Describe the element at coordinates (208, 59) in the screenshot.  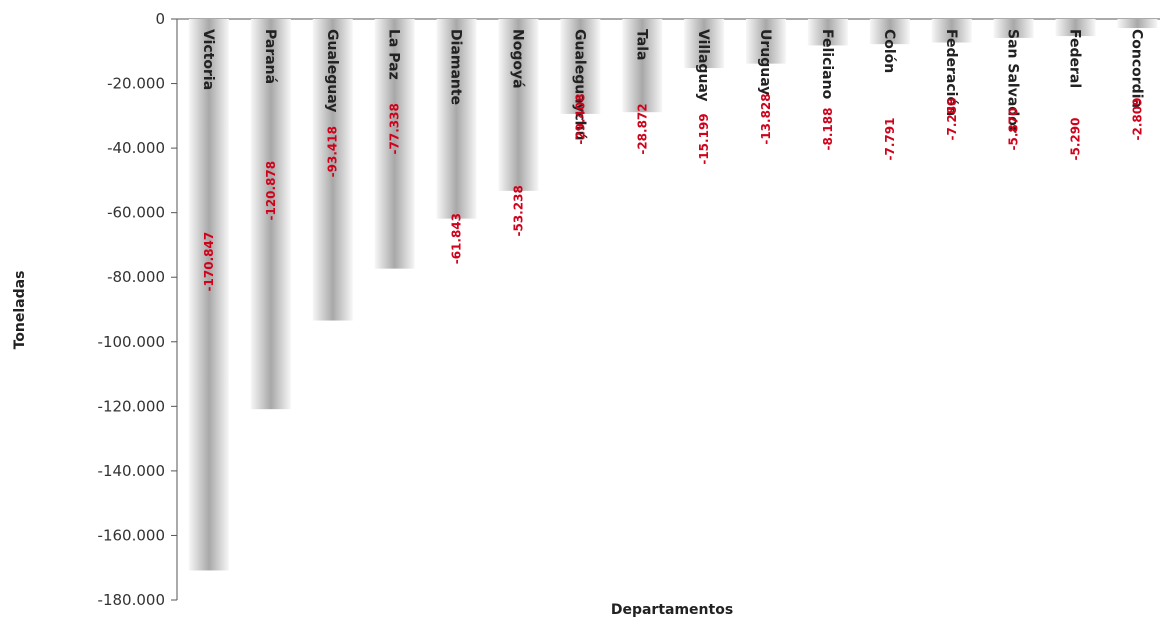
I see `category-label: Victoria` at that location.